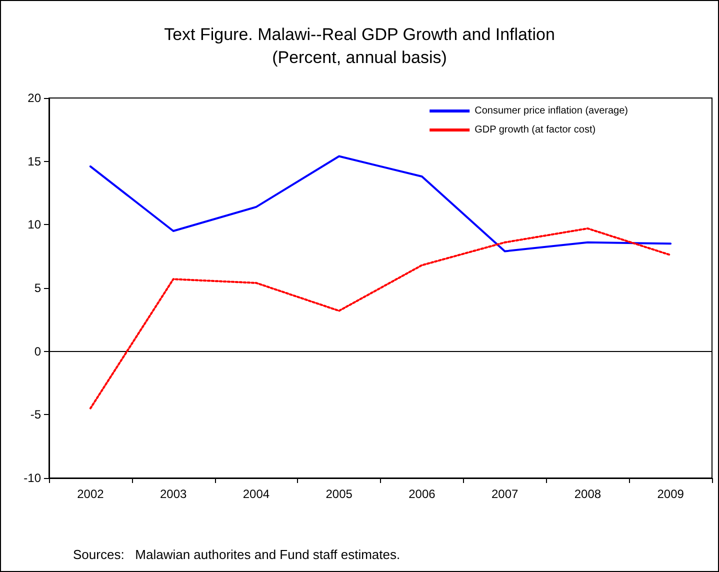 This screenshot has height=572, width=719. Describe the element at coordinates (535, 130) in the screenshot. I see `legend-label: GDP growth (at factor cost)` at that location.